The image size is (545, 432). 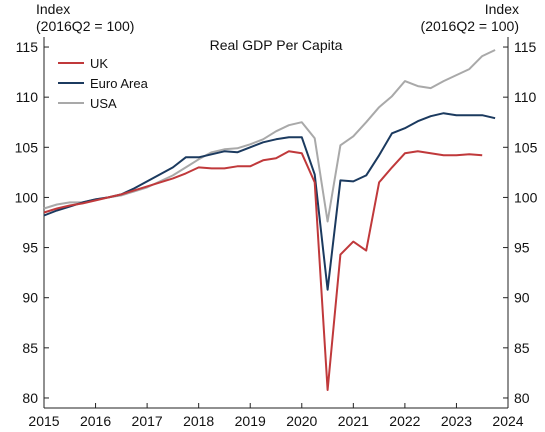 I want to click on left-y-tick-label: 85, so click(x=30, y=348).